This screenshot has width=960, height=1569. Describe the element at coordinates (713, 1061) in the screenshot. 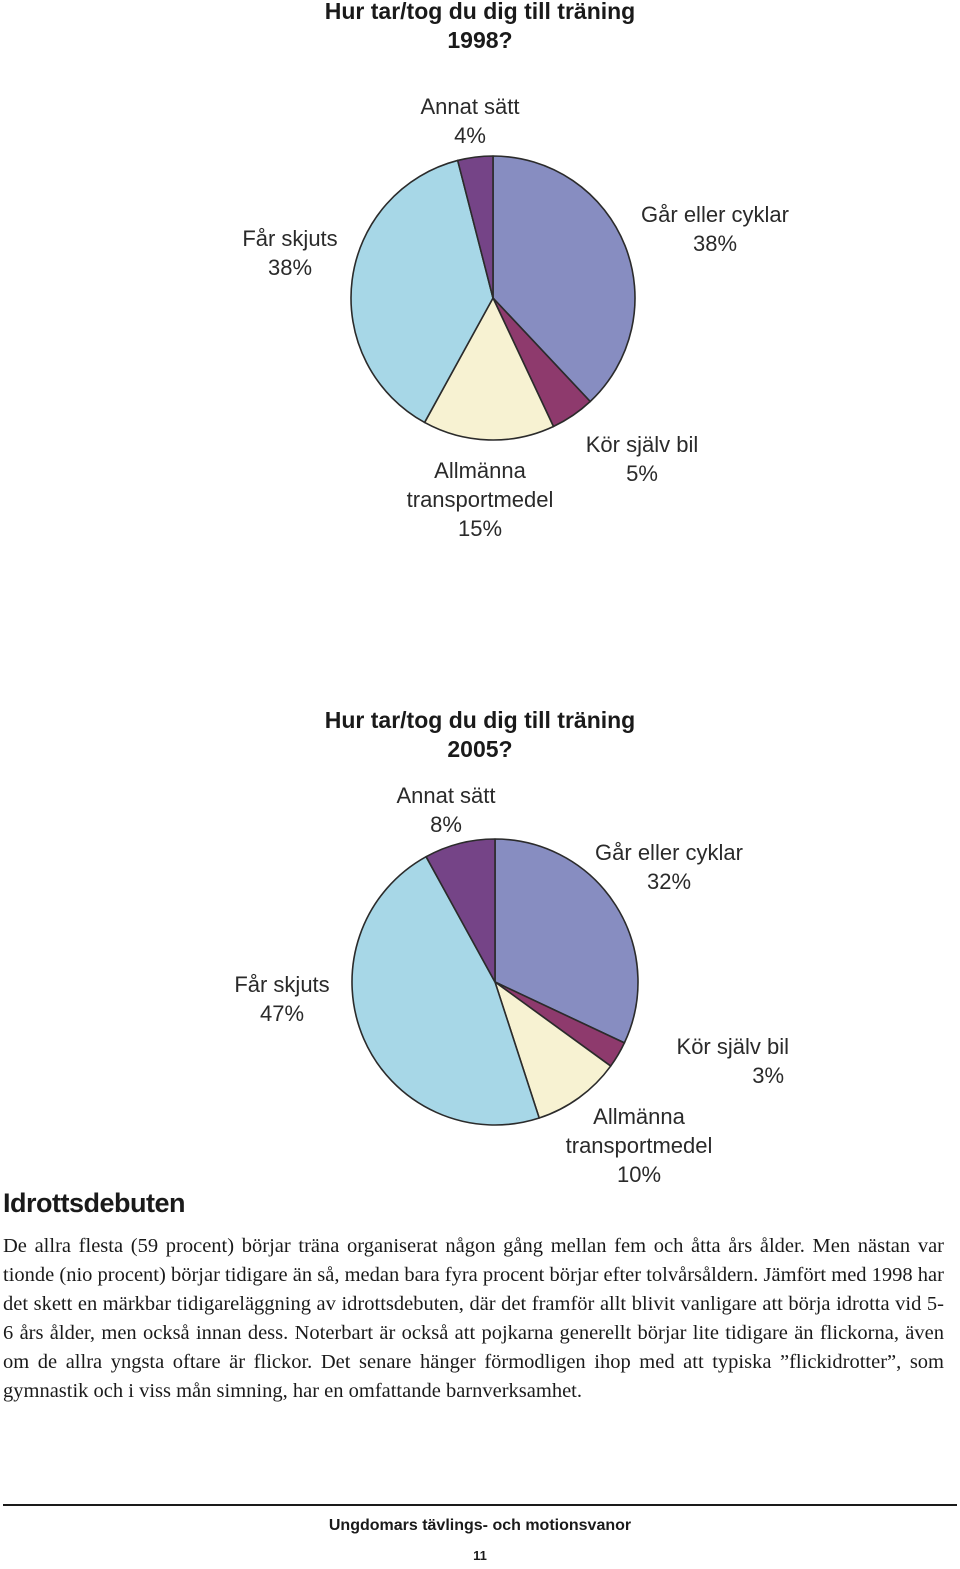

I see `chart-2-label-kor-sjalv-bil: Kör själv bil 3%` at that location.